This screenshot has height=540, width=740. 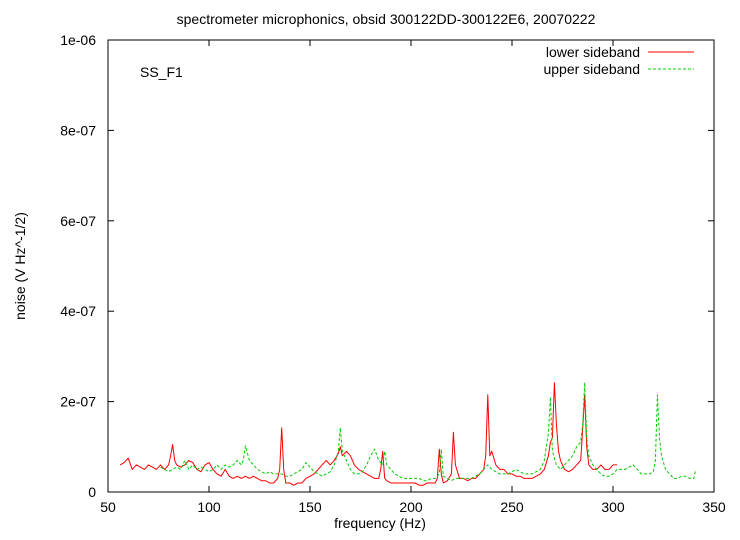 I want to click on y-axis-label: noise (V Hz^-1/2), so click(x=20, y=266).